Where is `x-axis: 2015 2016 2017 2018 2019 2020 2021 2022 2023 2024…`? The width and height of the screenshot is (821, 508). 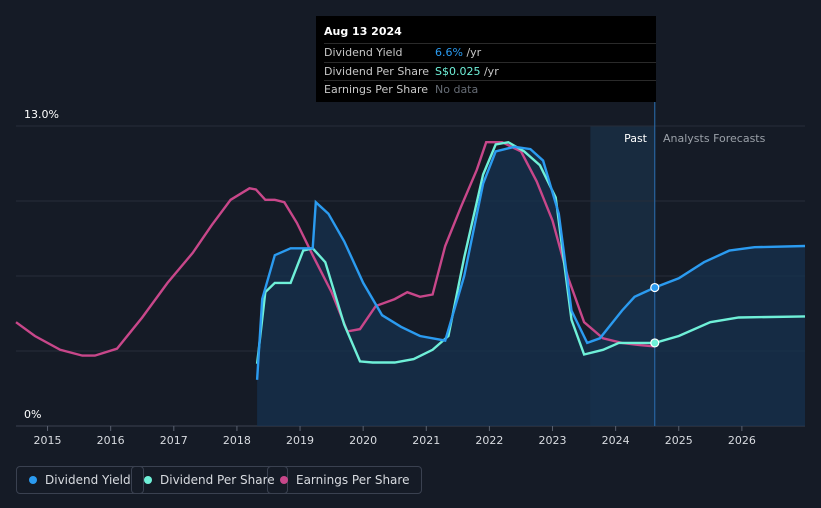
x-axis: 2015 2016 2017 2018 2019 2020 2021 2022 2023 2024… is located at coordinates (395, 436).